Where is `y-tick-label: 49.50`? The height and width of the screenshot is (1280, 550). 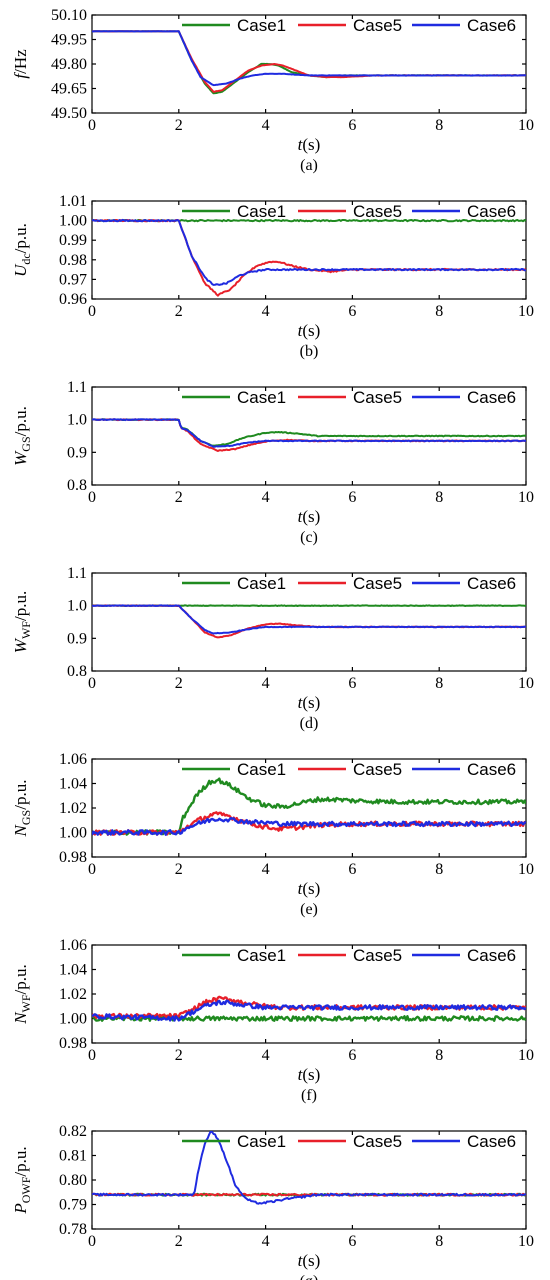 y-tick-label: 49.50 is located at coordinates (69, 113).